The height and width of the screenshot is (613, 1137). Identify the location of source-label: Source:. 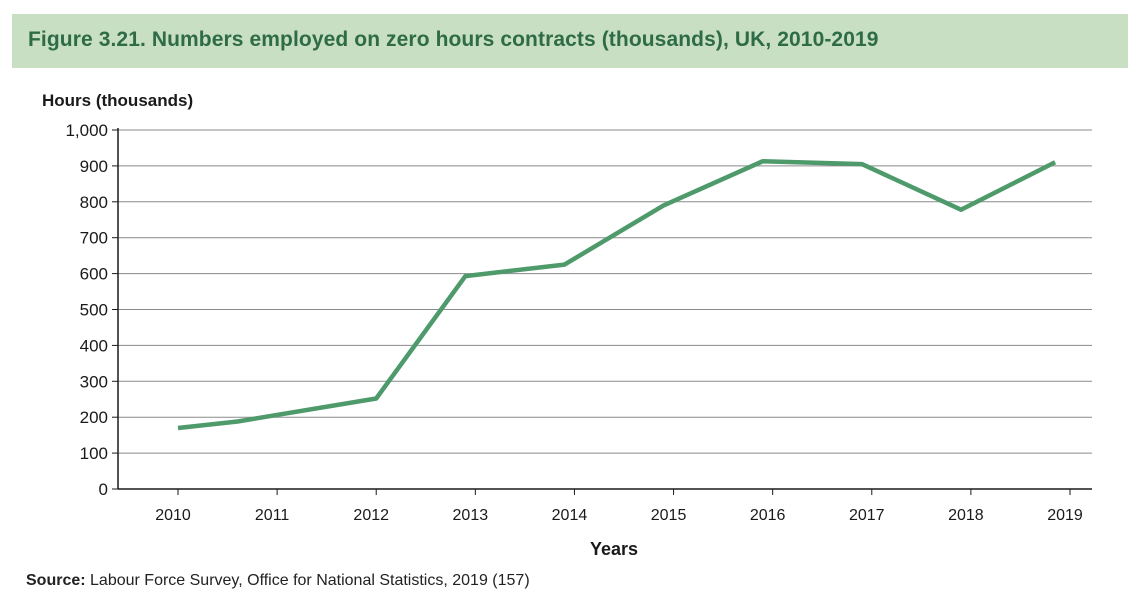
(56, 580).